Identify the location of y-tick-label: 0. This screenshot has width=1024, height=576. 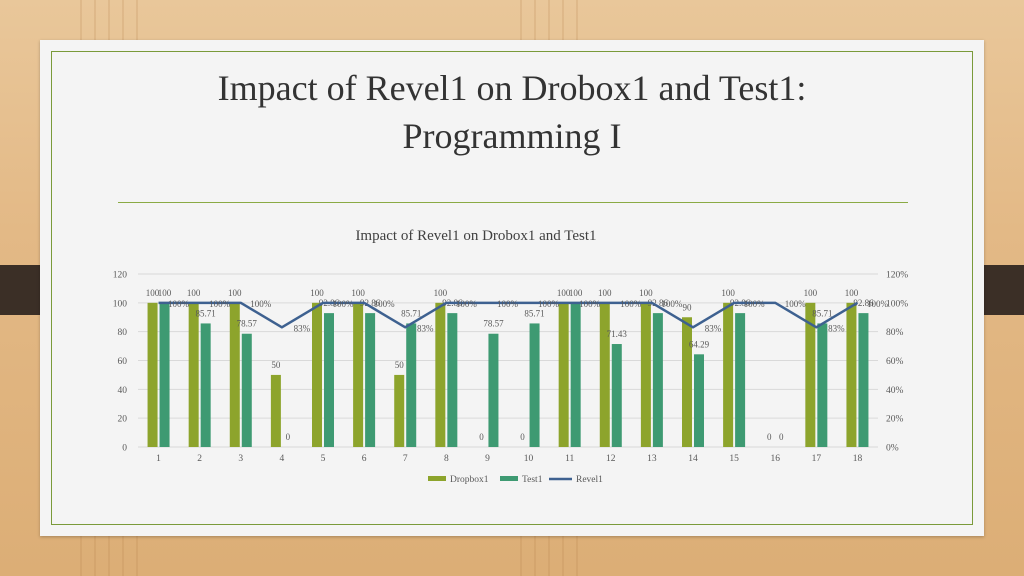
(124, 449).